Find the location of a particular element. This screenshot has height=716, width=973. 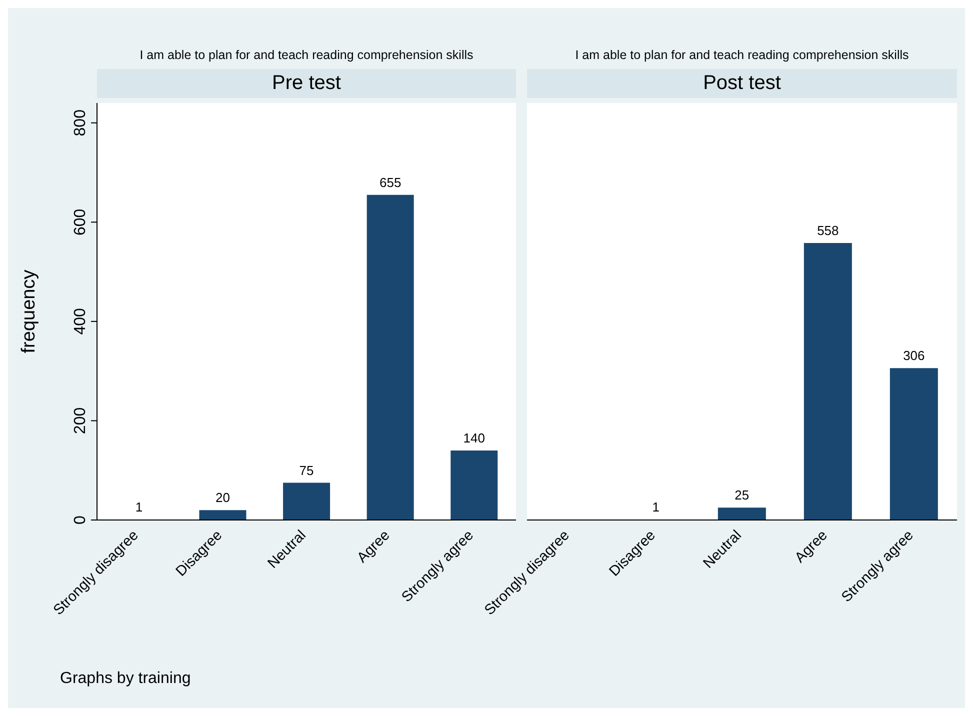

y-tick-label: 600 is located at coordinates (80, 222).